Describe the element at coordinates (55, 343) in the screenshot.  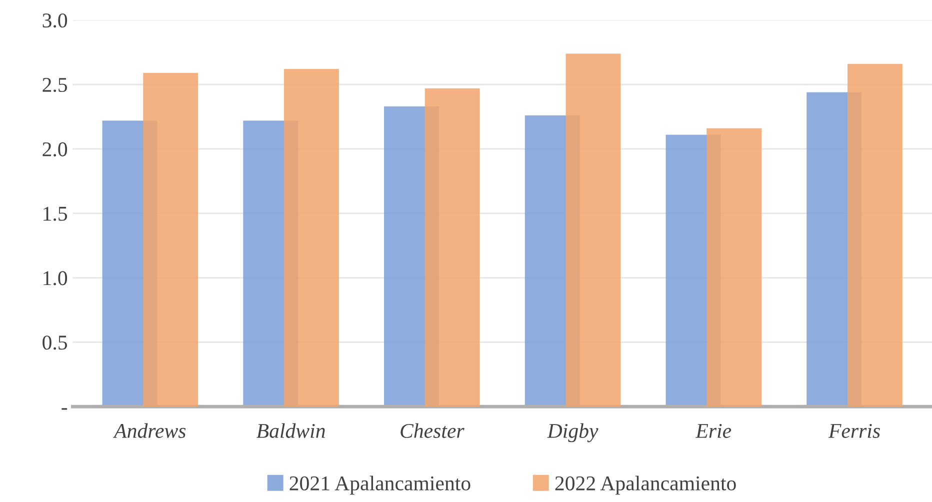
I see `y-tick-label: 0.5` at that location.